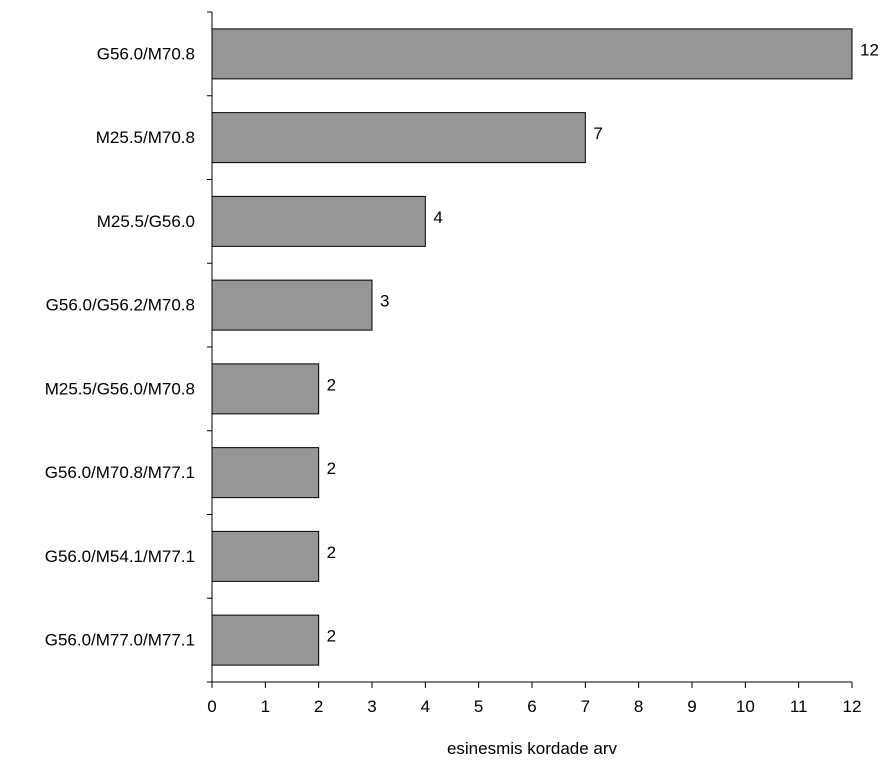  What do you see at coordinates (209, 347) in the screenshot?
I see `y-ticks-group` at bounding box center [209, 347].